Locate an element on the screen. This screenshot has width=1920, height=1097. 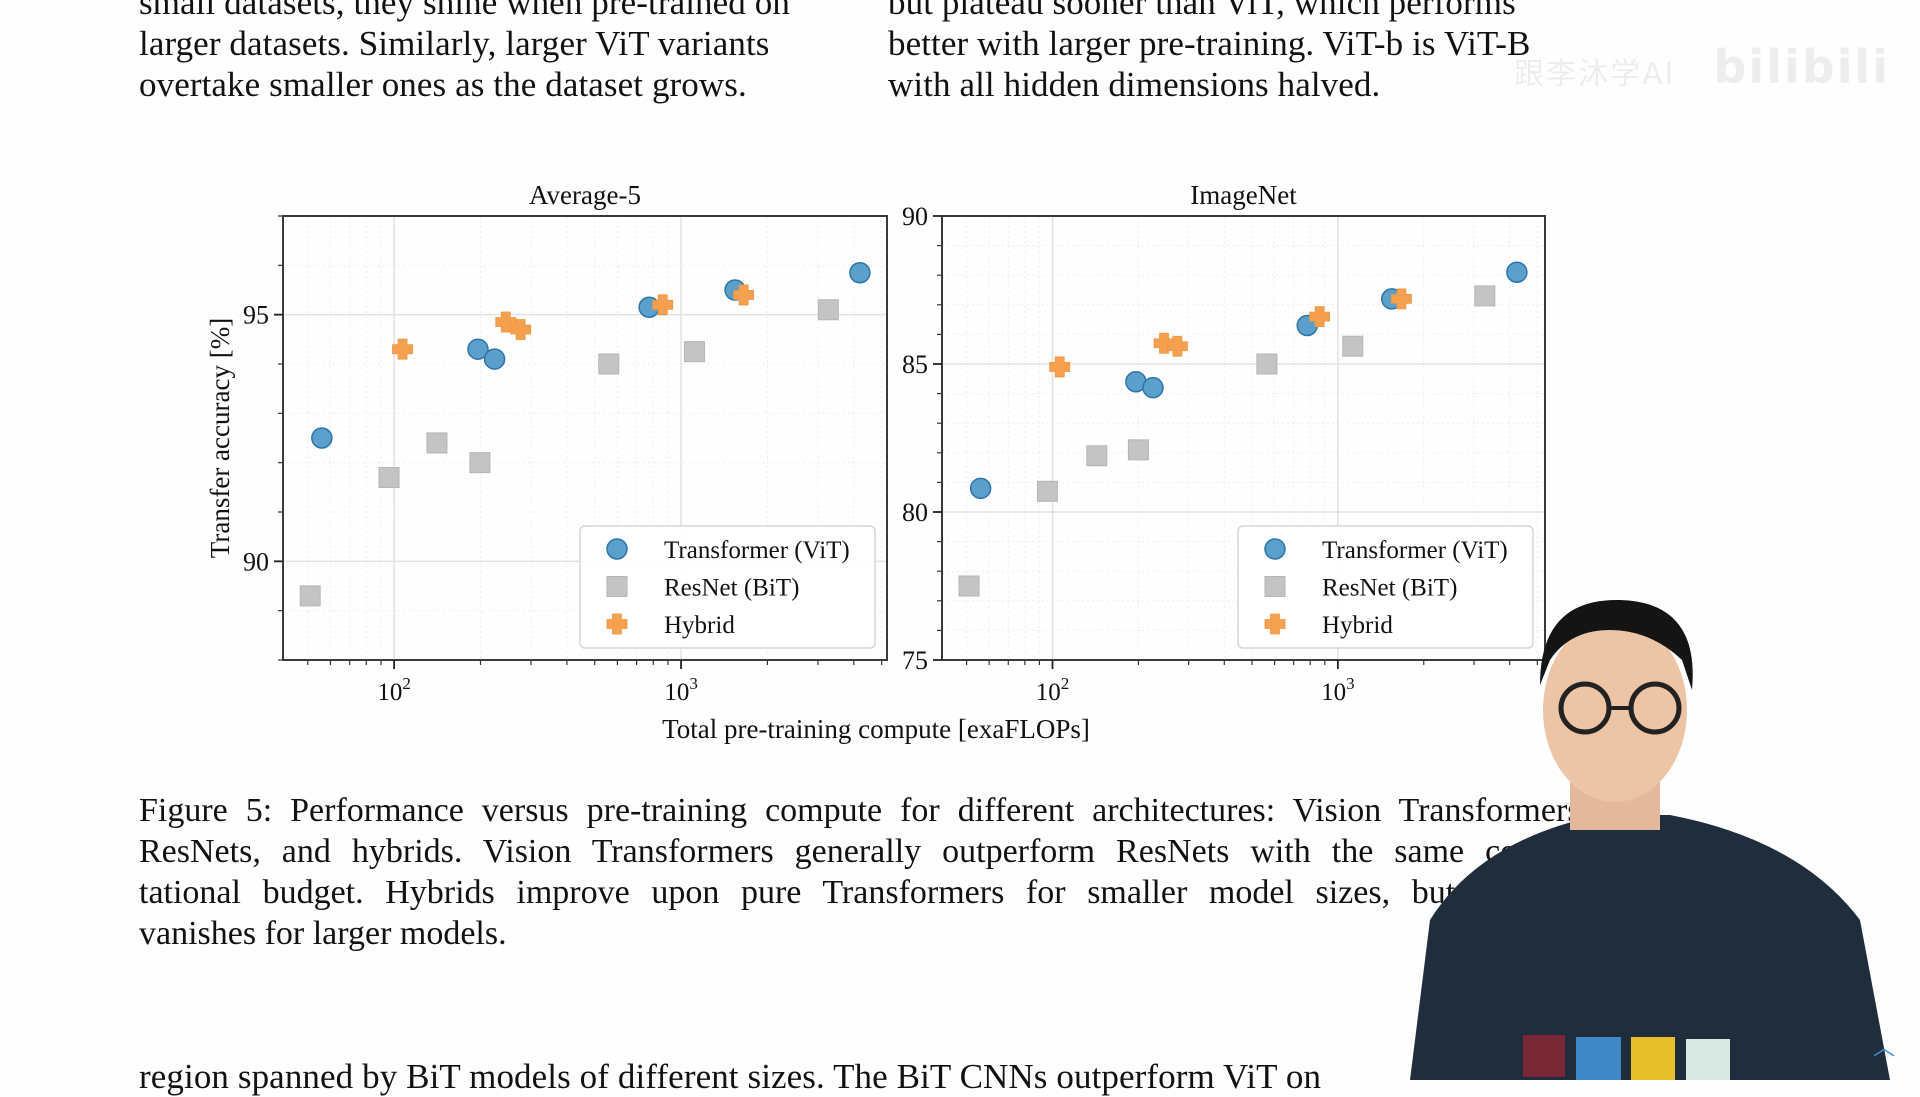
x-axis-label: Total pre-training compute [exaFLOPs] is located at coordinates (876, 729).